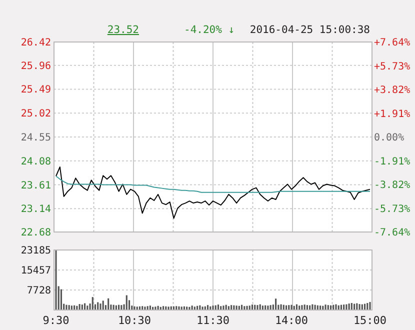 This screenshot has width=415, height=330. What do you see at coordinates (35, 233) in the screenshot?
I see `y-tick-label: 22.68` at bounding box center [35, 233].